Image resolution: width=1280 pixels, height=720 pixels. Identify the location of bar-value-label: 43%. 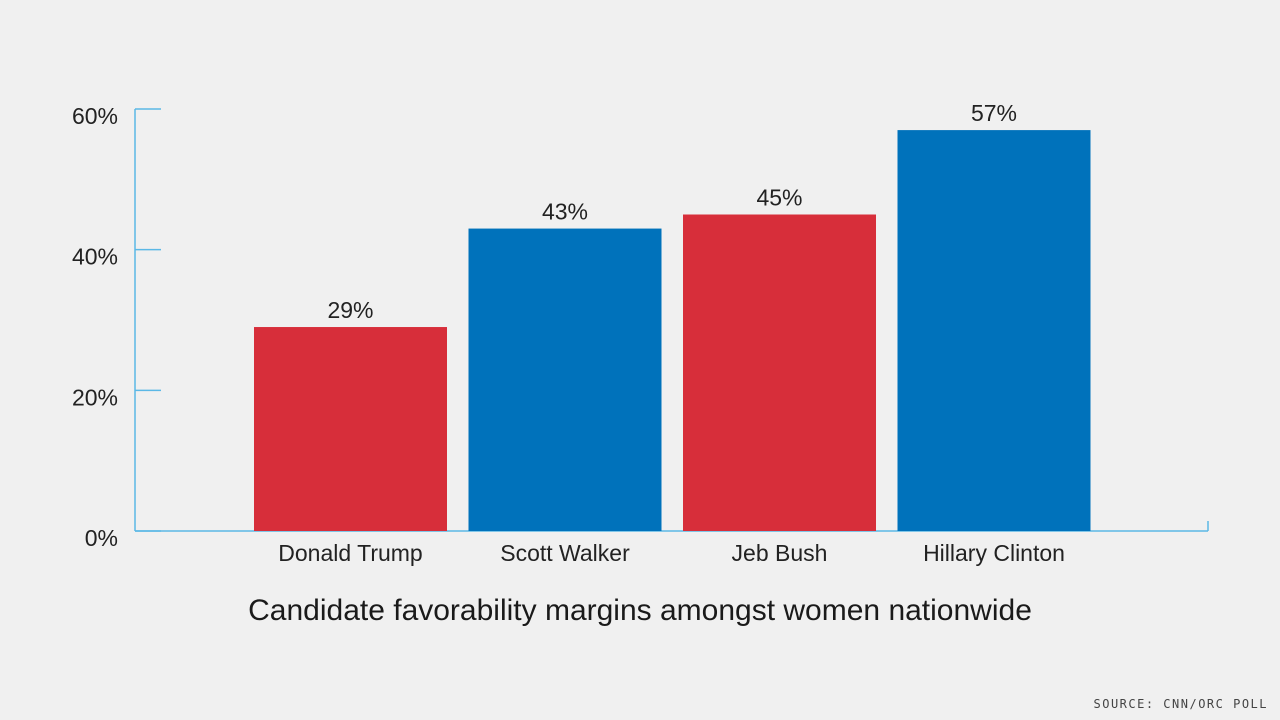
(565, 212).